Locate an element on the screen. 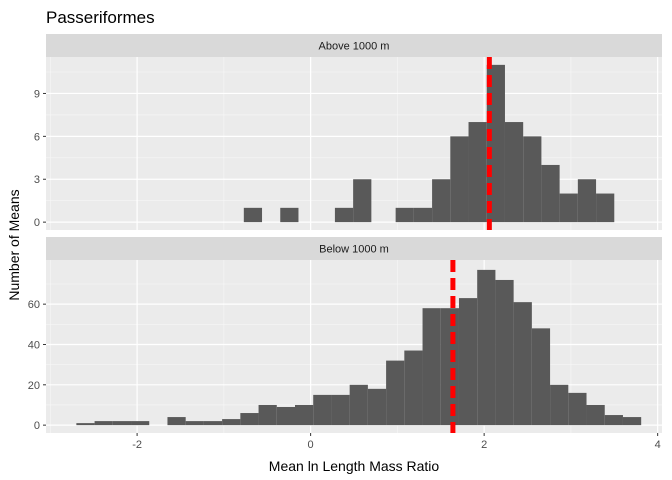 The height and width of the screenshot is (480, 672). strip-background-top is located at coordinates (354, 45).